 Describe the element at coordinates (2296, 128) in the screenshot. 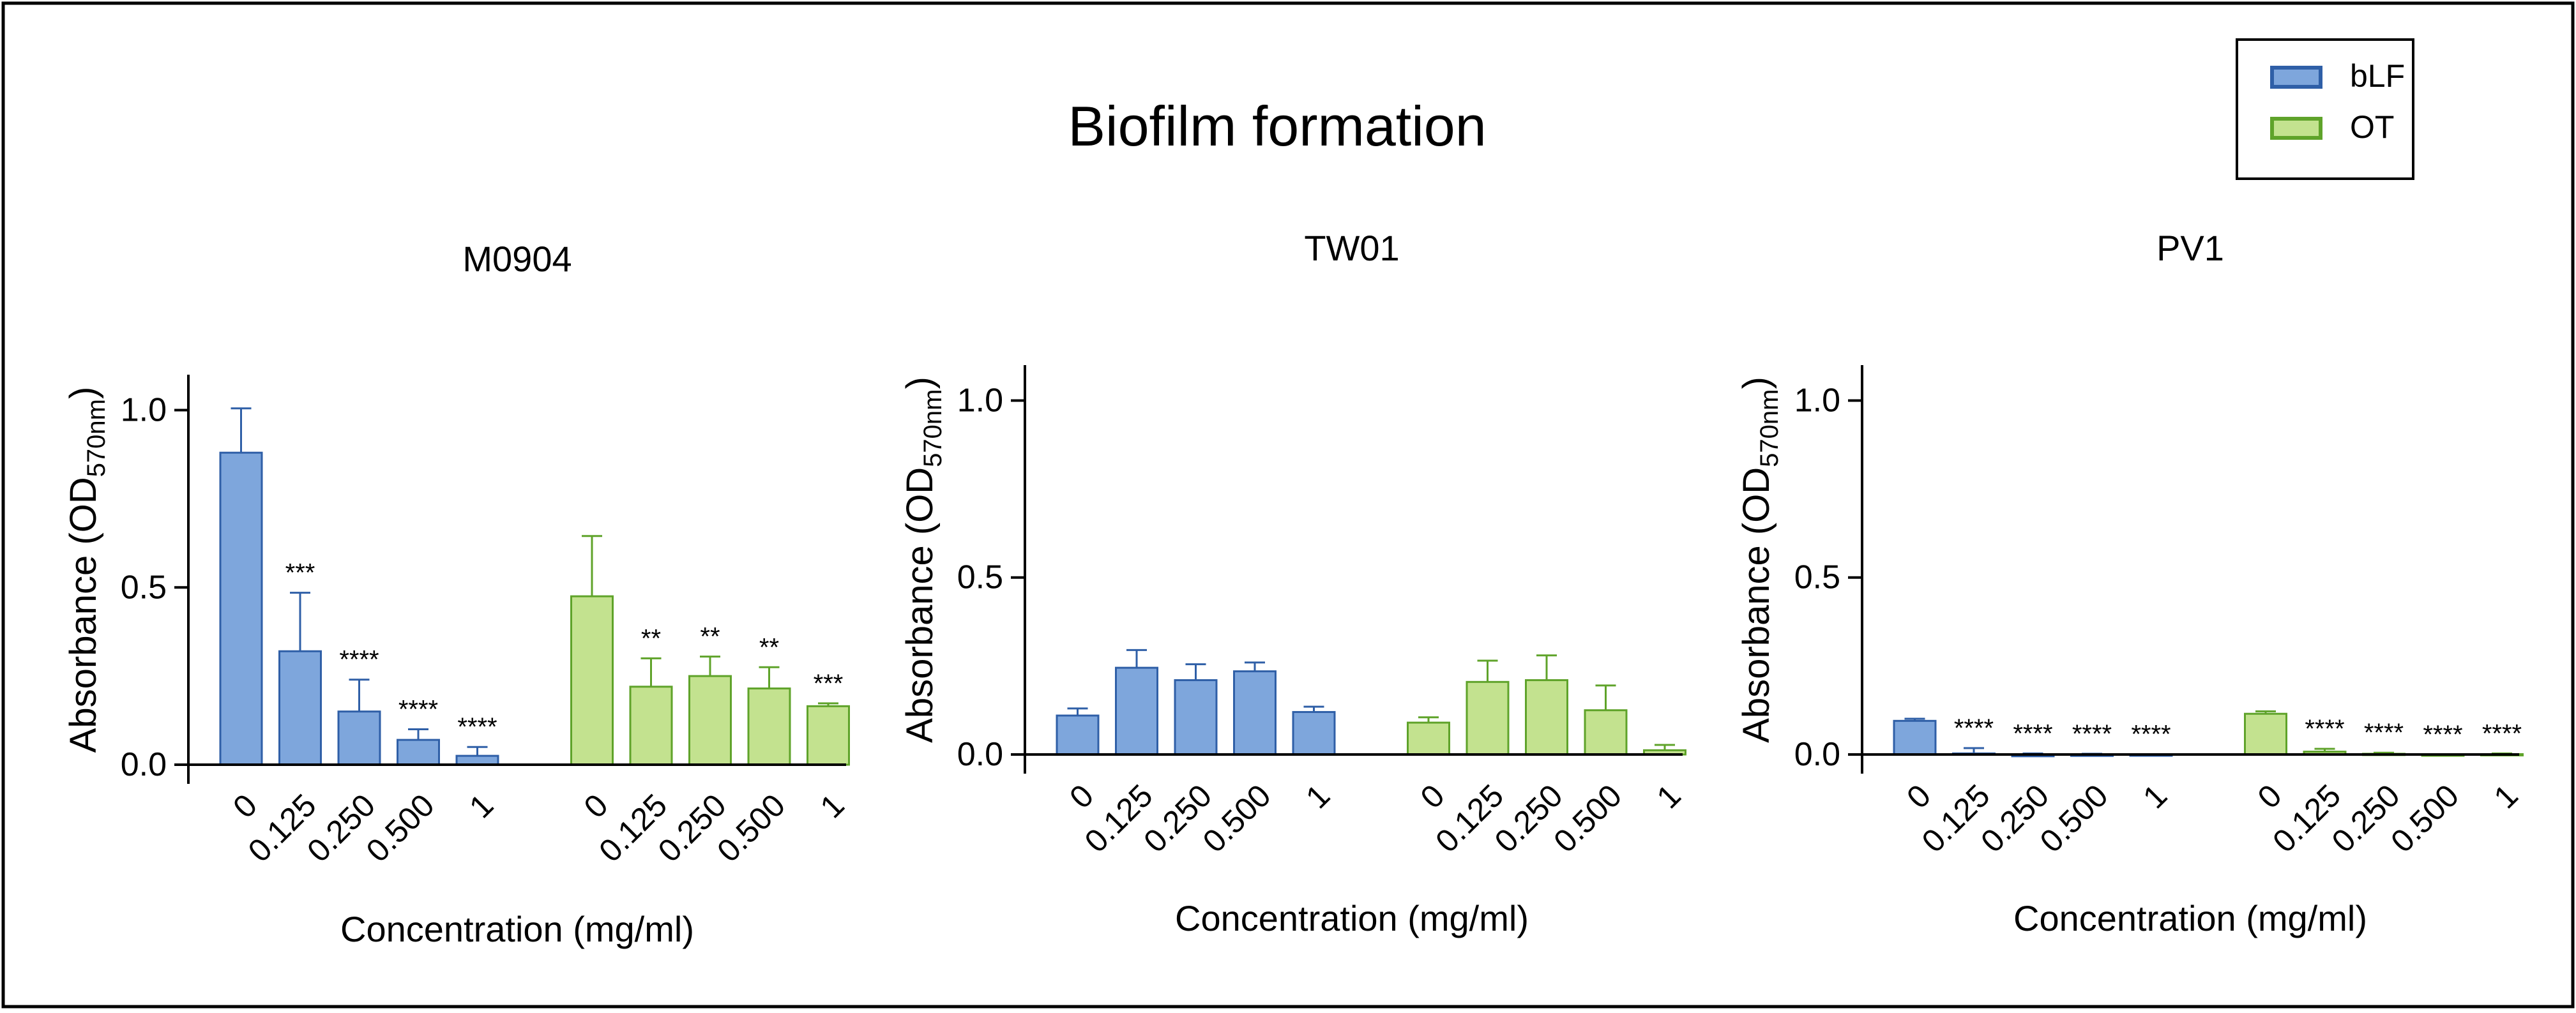

I see `legend-swatch-ot` at that location.